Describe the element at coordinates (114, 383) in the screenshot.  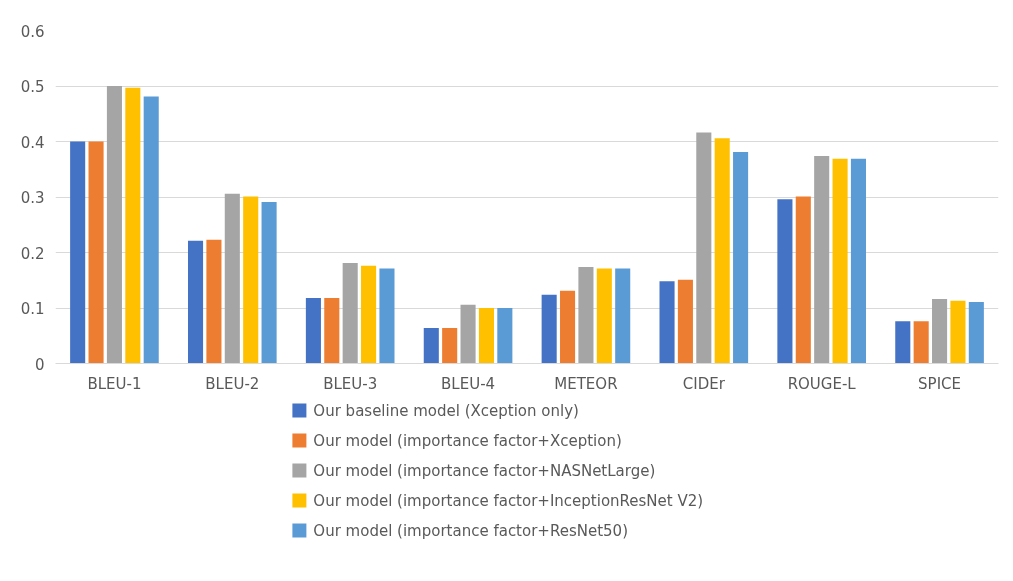
I see `x-tick-label: BLEU-1` at that location.